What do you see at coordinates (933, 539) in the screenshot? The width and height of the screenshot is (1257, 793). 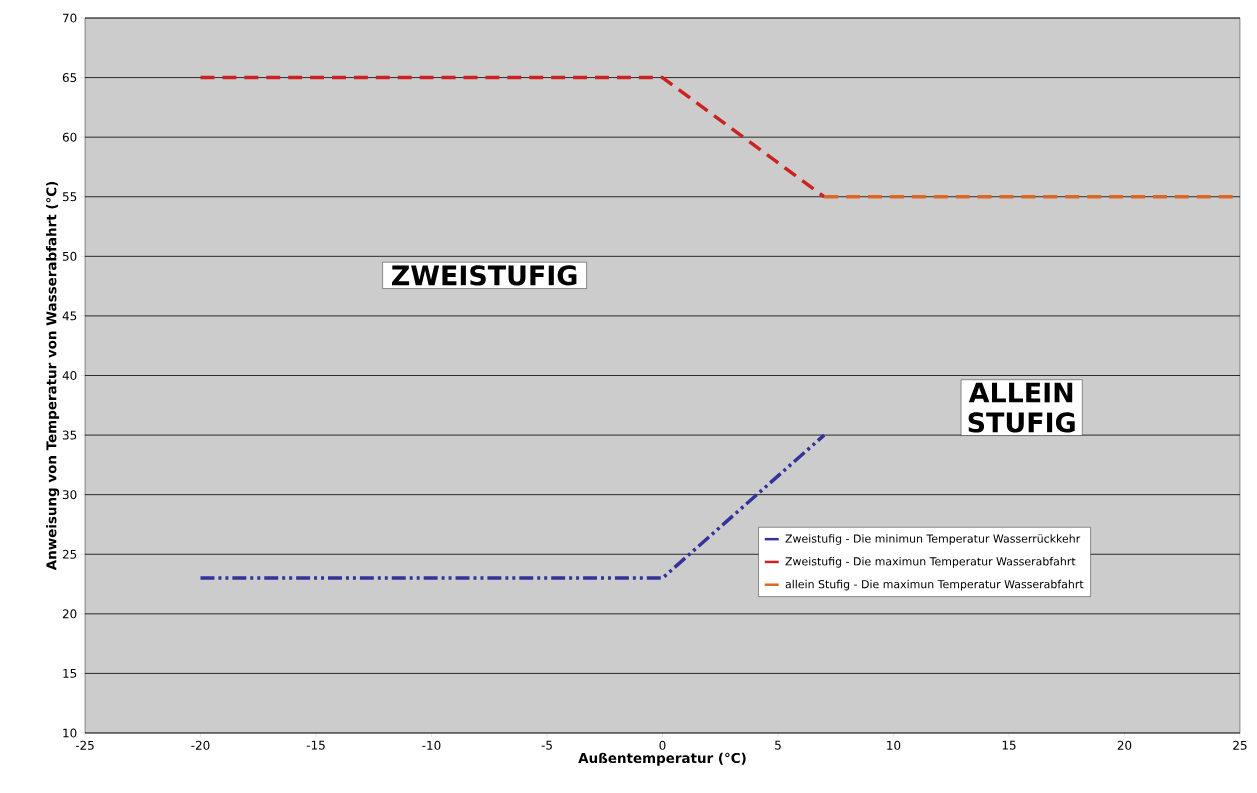 I see `legend-label: Zweistufig - Die minimun Temperatur Wasserrückkehr` at bounding box center [933, 539].